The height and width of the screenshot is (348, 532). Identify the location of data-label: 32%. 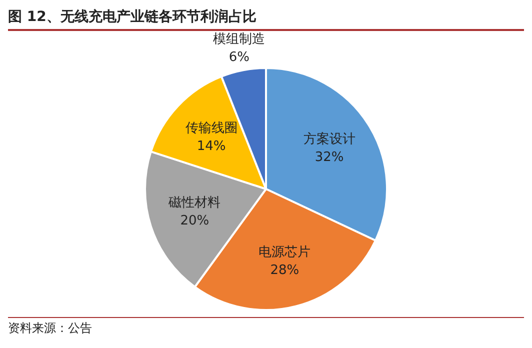
(329, 158).